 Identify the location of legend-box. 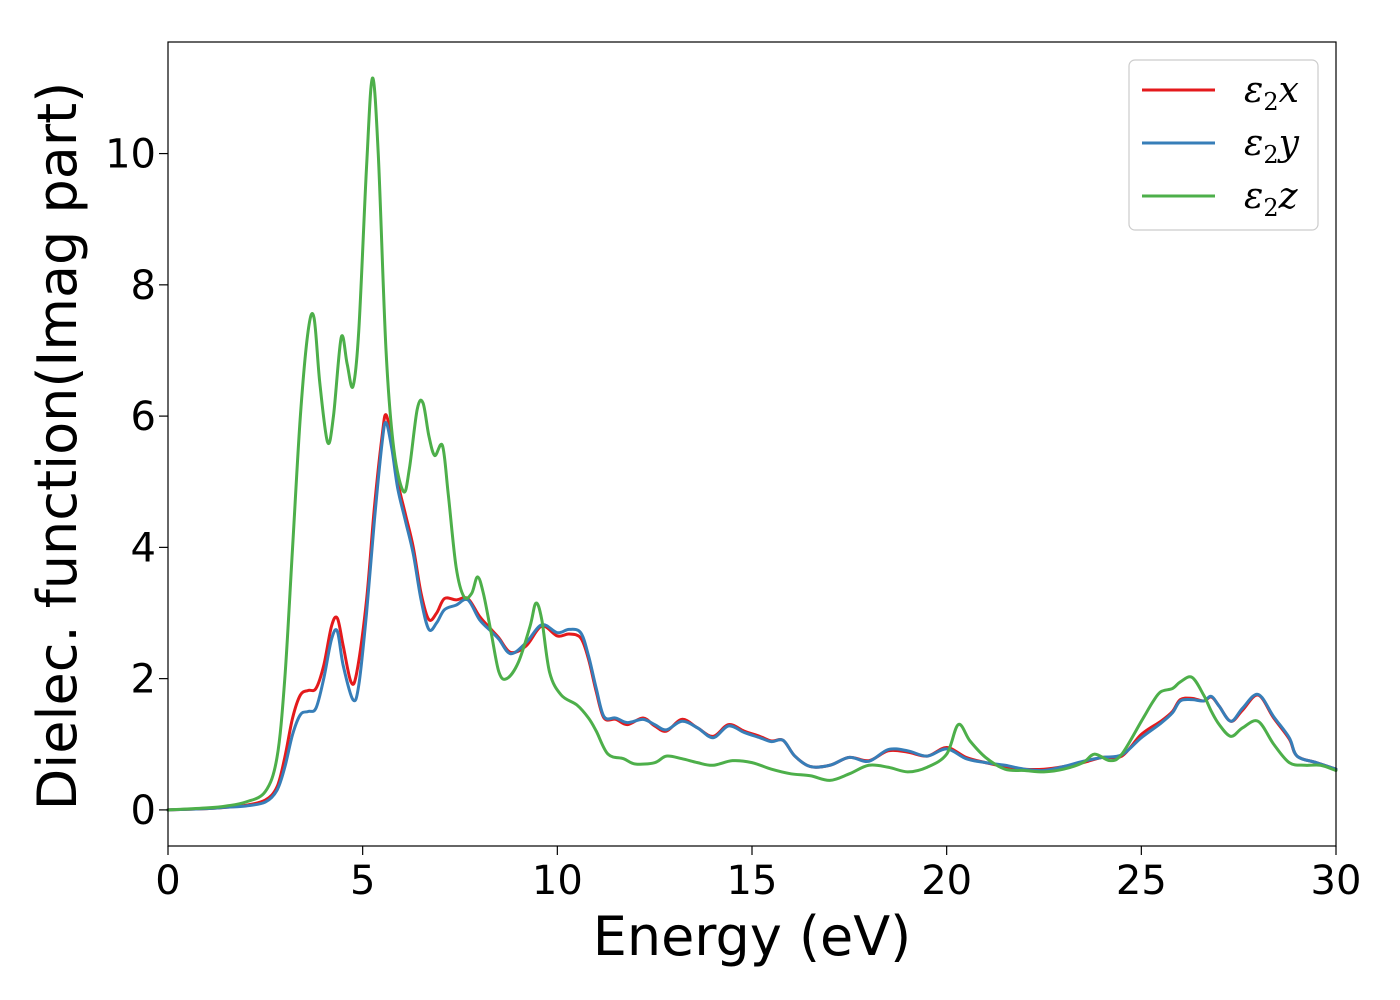
(1223, 145).